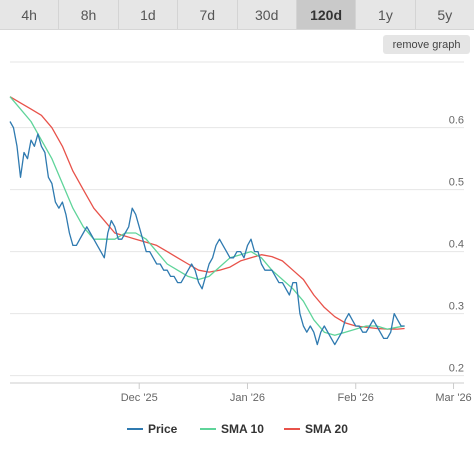  I want to click on tab-30d: 30d, so click(267, 14).